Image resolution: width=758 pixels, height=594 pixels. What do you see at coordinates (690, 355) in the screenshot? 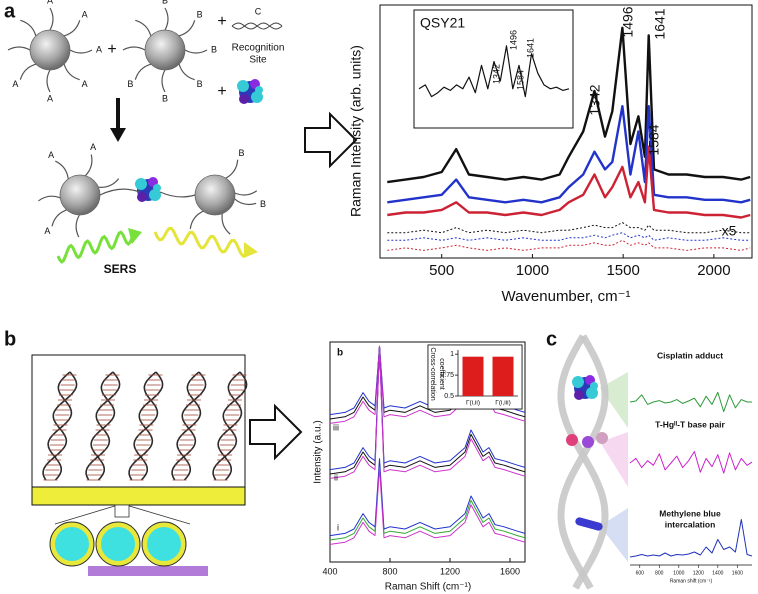
I see `trace-label: Cisplatin adduct` at bounding box center [690, 355].